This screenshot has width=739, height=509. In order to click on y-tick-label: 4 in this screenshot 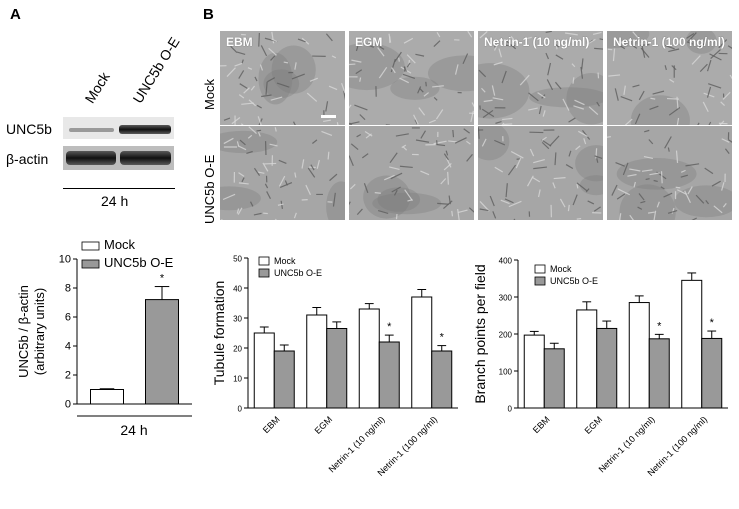, I will do `click(68, 347)`.